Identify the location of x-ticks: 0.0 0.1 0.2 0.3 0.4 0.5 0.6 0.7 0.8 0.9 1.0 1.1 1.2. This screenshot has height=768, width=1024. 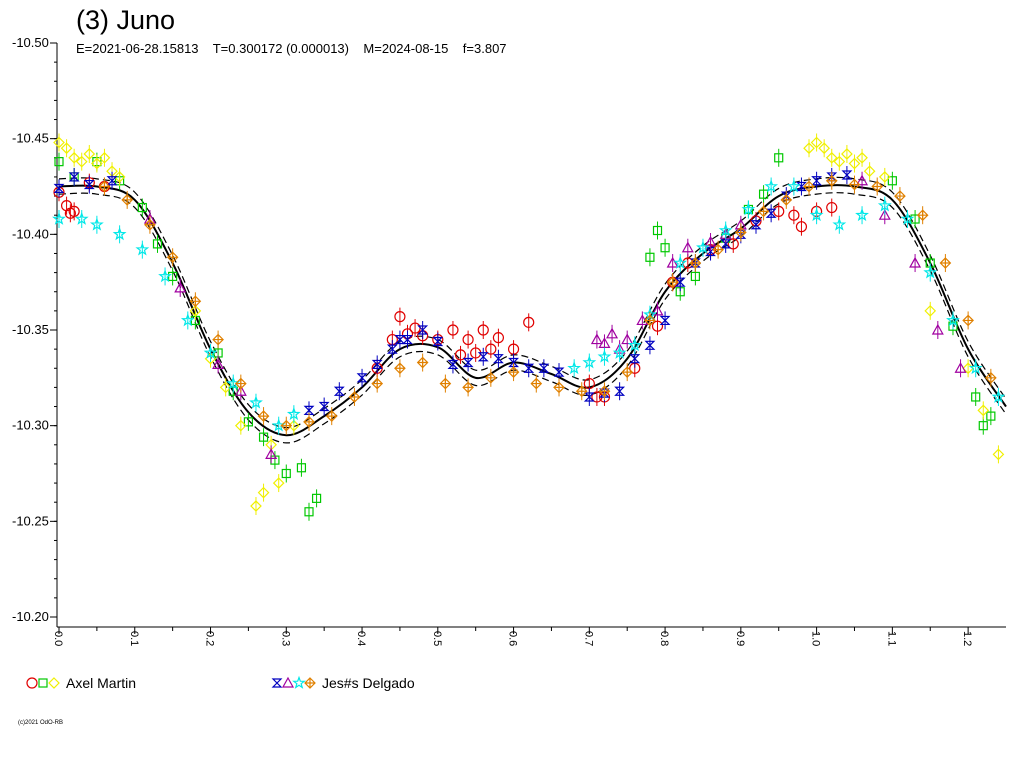
(512, 636).